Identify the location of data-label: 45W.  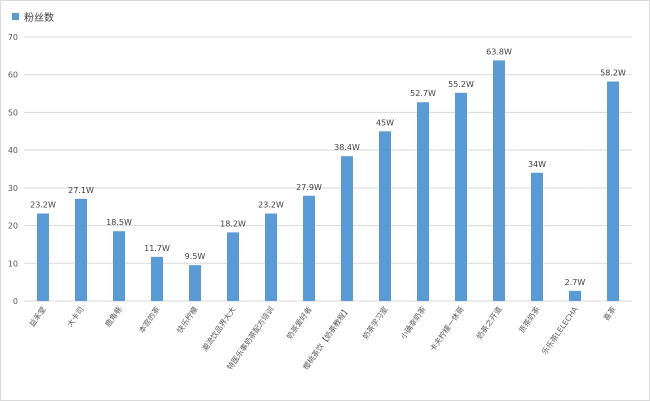
(385, 122).